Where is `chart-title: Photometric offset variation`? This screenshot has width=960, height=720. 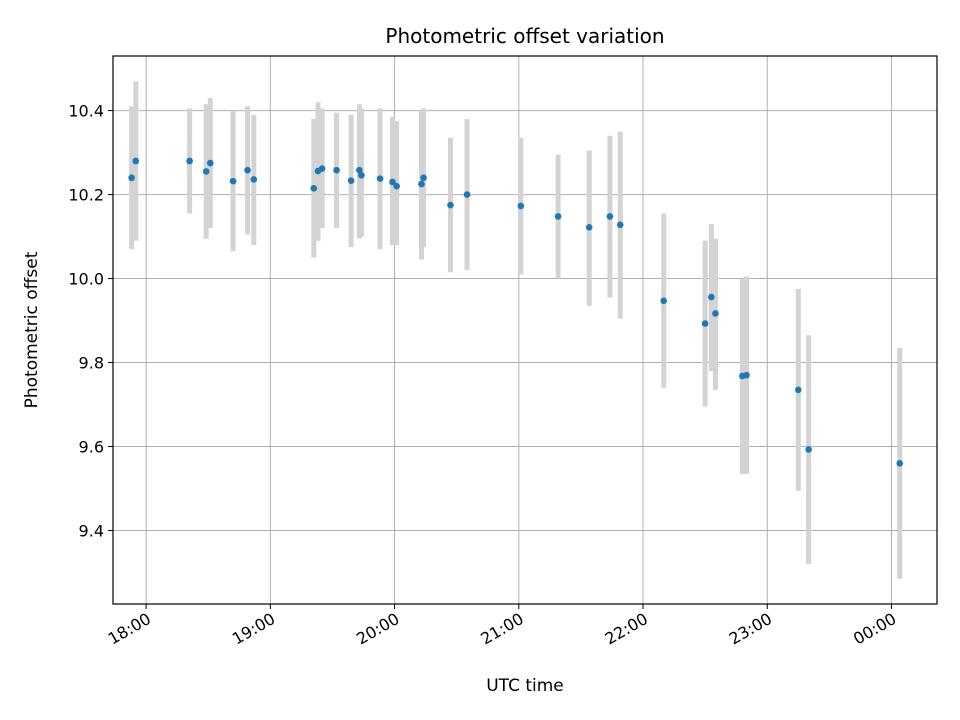
chart-title: Photometric offset variation is located at coordinates (524, 36).